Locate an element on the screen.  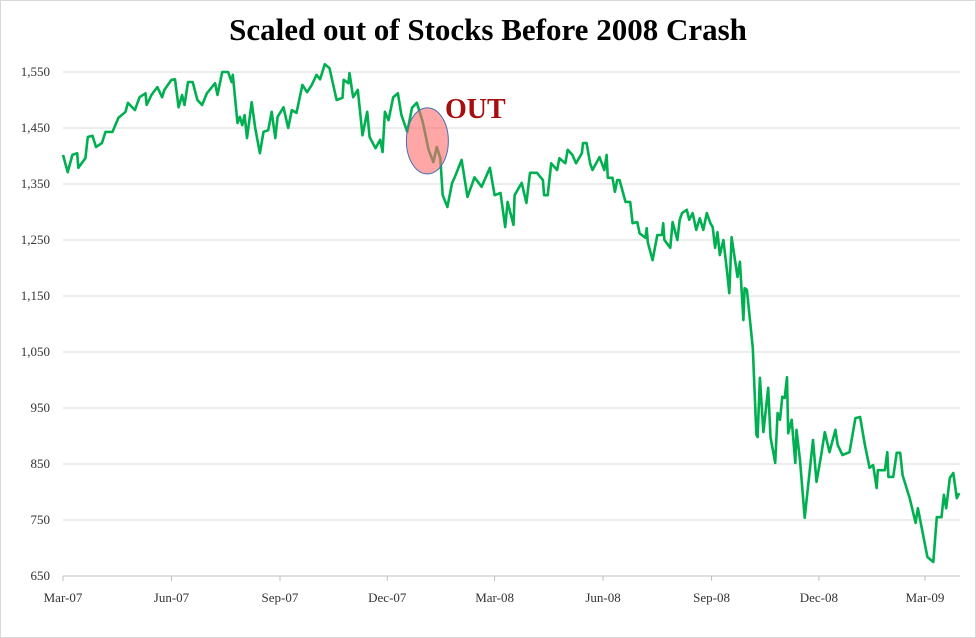
chart-title: Scaled out of Stocks Before 2008 Crash is located at coordinates (488, 29).